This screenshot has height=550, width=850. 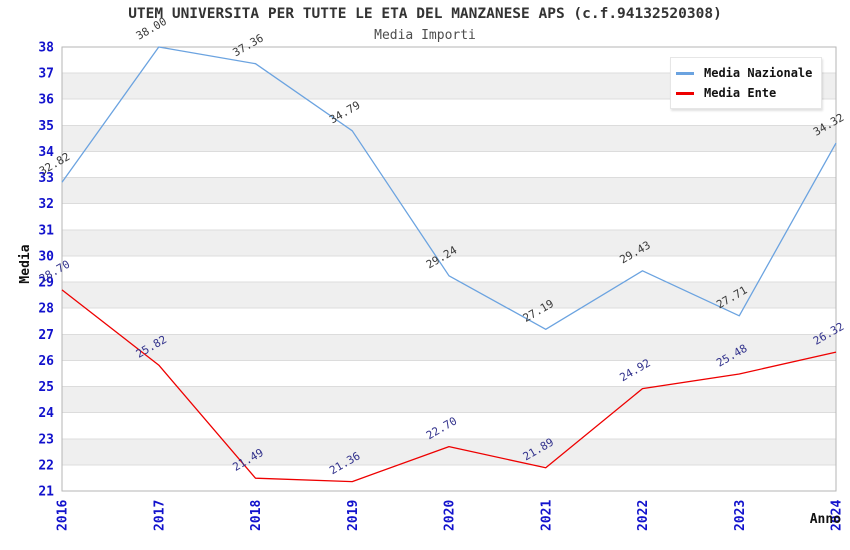 What do you see at coordinates (344, 113) in the screenshot?
I see `point-label: 34.79` at bounding box center [344, 113].